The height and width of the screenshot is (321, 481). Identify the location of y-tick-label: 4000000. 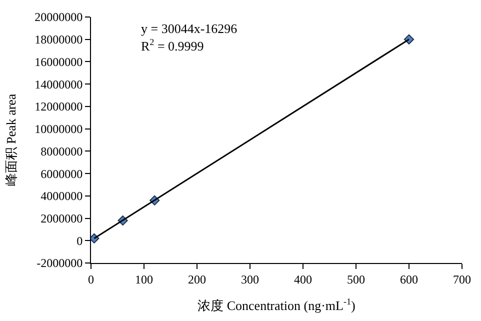
(61, 196).